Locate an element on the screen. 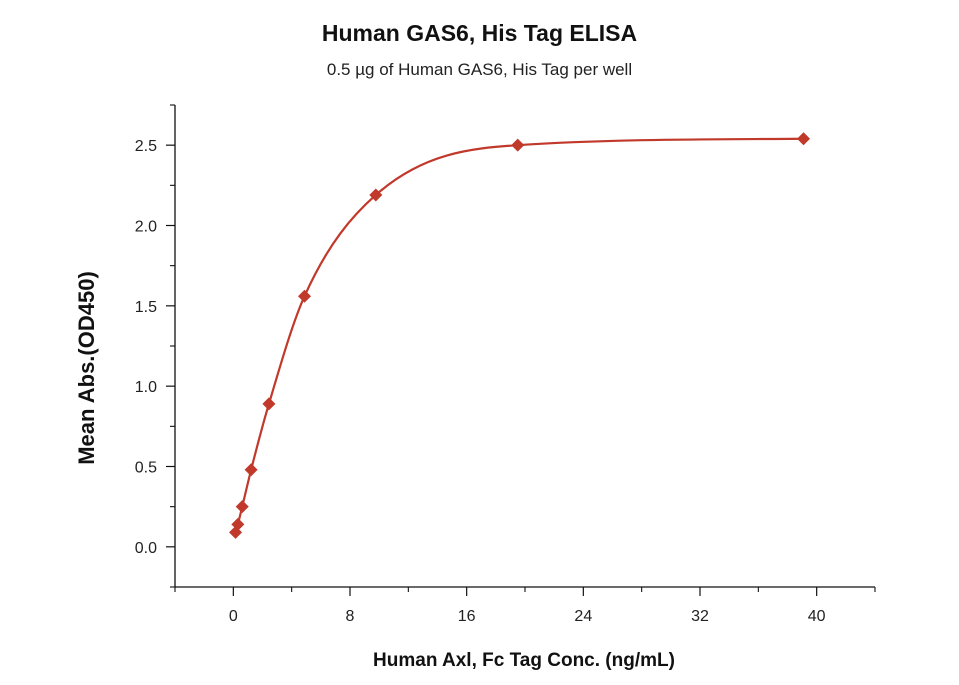 The height and width of the screenshot is (685, 959). x-tick-label: 16 is located at coordinates (467, 616).